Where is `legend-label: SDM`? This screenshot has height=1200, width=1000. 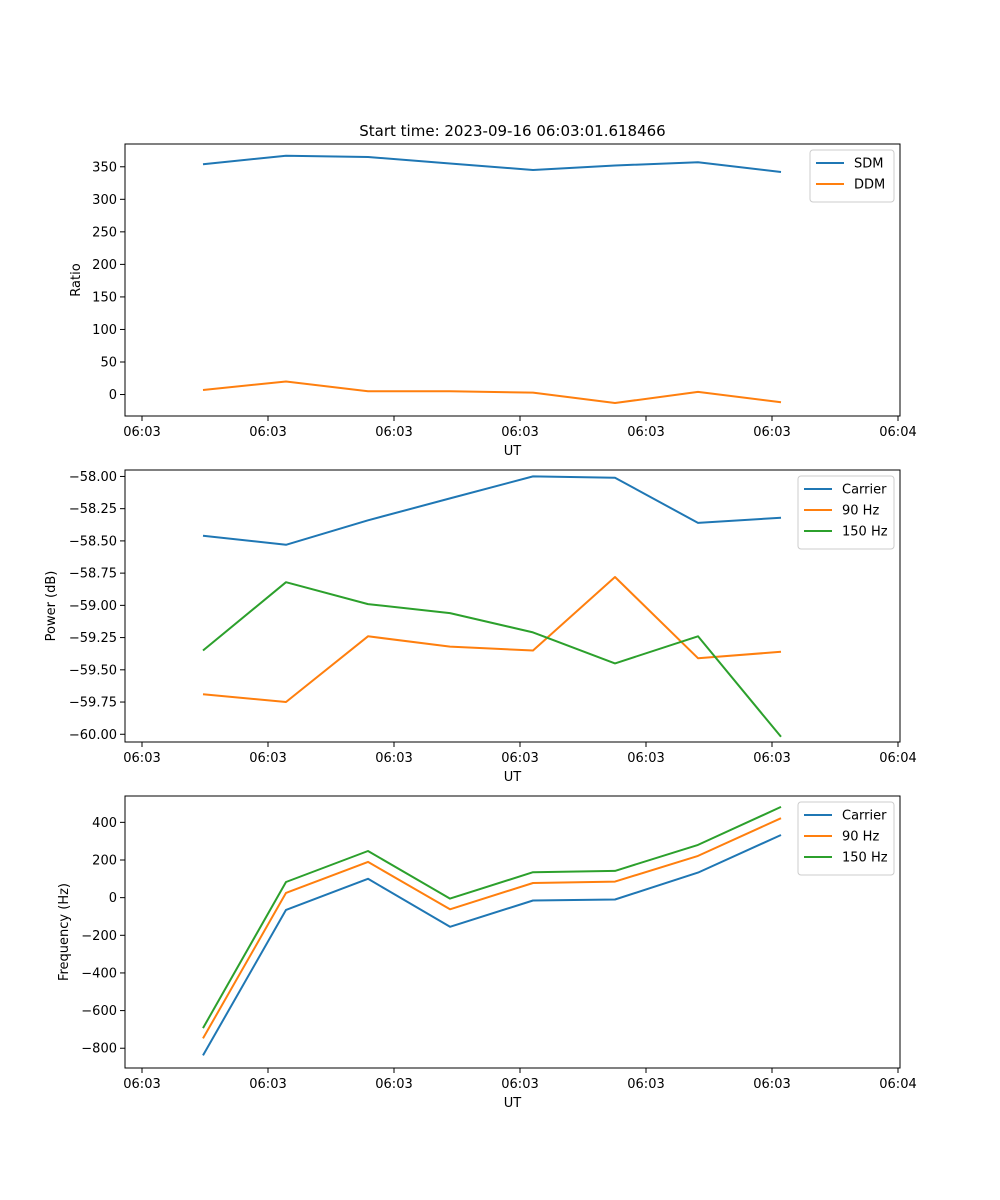
legend-label: SDM is located at coordinates (868, 164).